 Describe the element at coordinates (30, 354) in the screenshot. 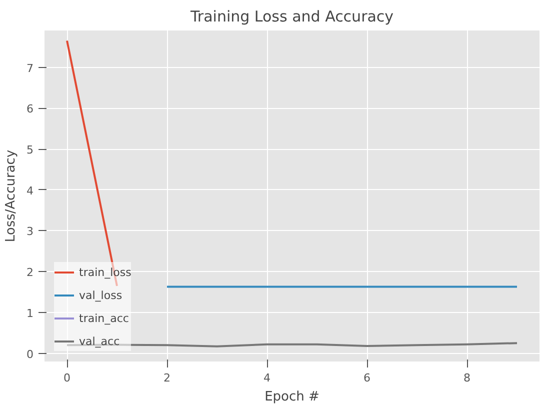

I see `y-tick-label: 0` at that location.